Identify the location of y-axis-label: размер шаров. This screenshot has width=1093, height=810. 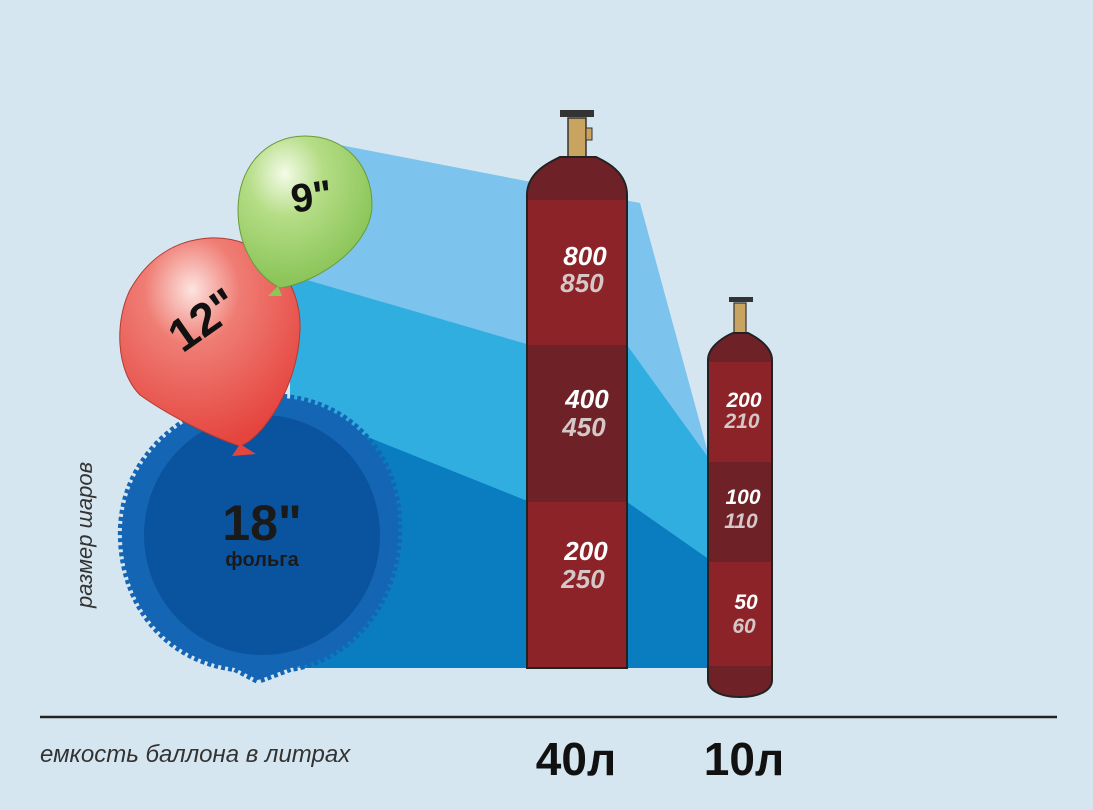
(84, 535).